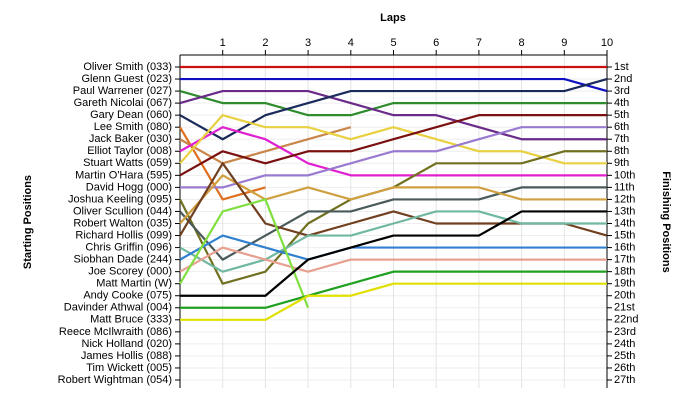 The image size is (700, 405). I want to click on y2-tick-label: 24th, so click(624, 344).